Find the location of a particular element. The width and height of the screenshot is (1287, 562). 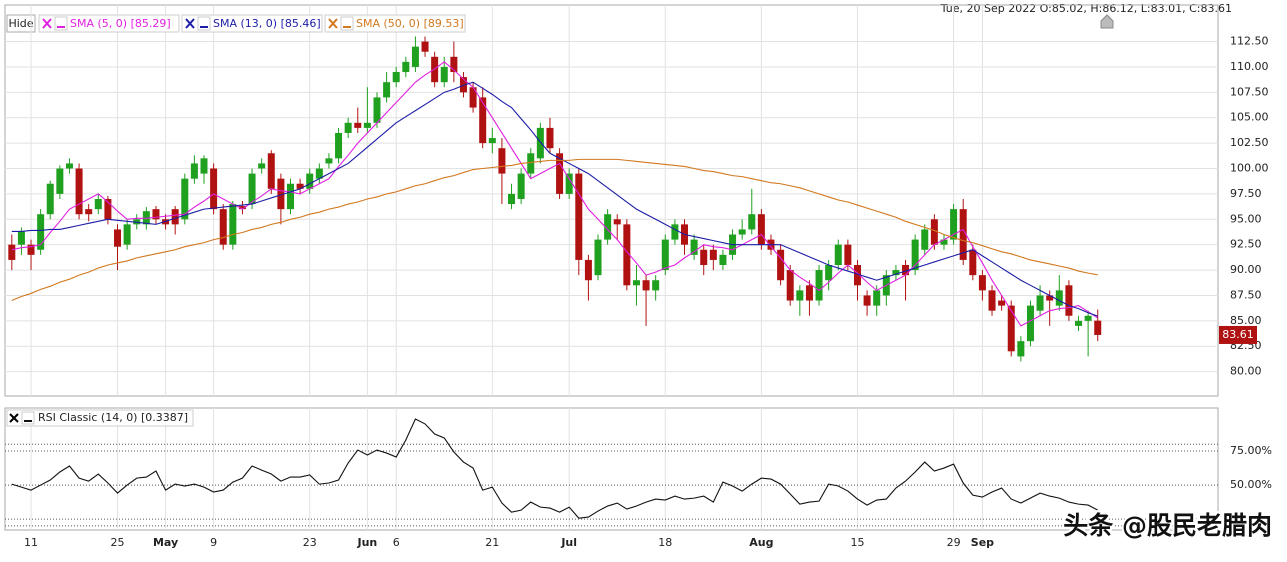

legend-item: SMA (13, 0) [85.46] is located at coordinates (252, 23).